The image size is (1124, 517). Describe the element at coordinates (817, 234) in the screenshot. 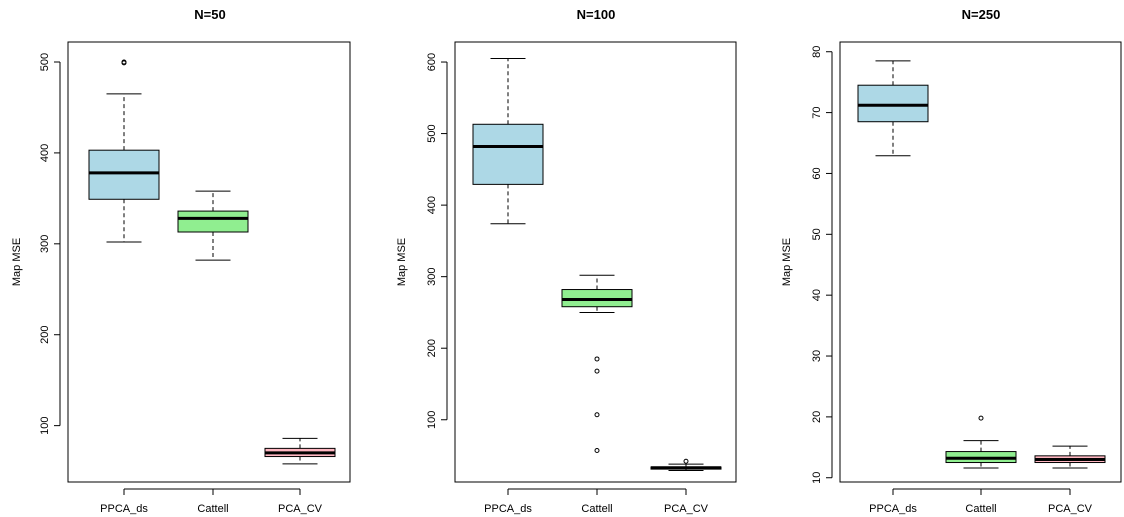

I see `y-tick-label: 50` at that location.